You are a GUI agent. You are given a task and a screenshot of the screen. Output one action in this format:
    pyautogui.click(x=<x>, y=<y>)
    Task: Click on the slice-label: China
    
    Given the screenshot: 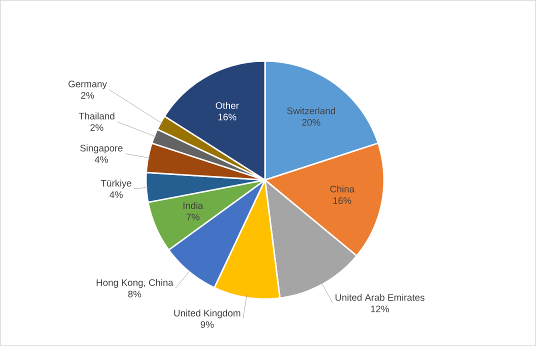 What is the action you would take?
    pyautogui.click(x=342, y=189)
    